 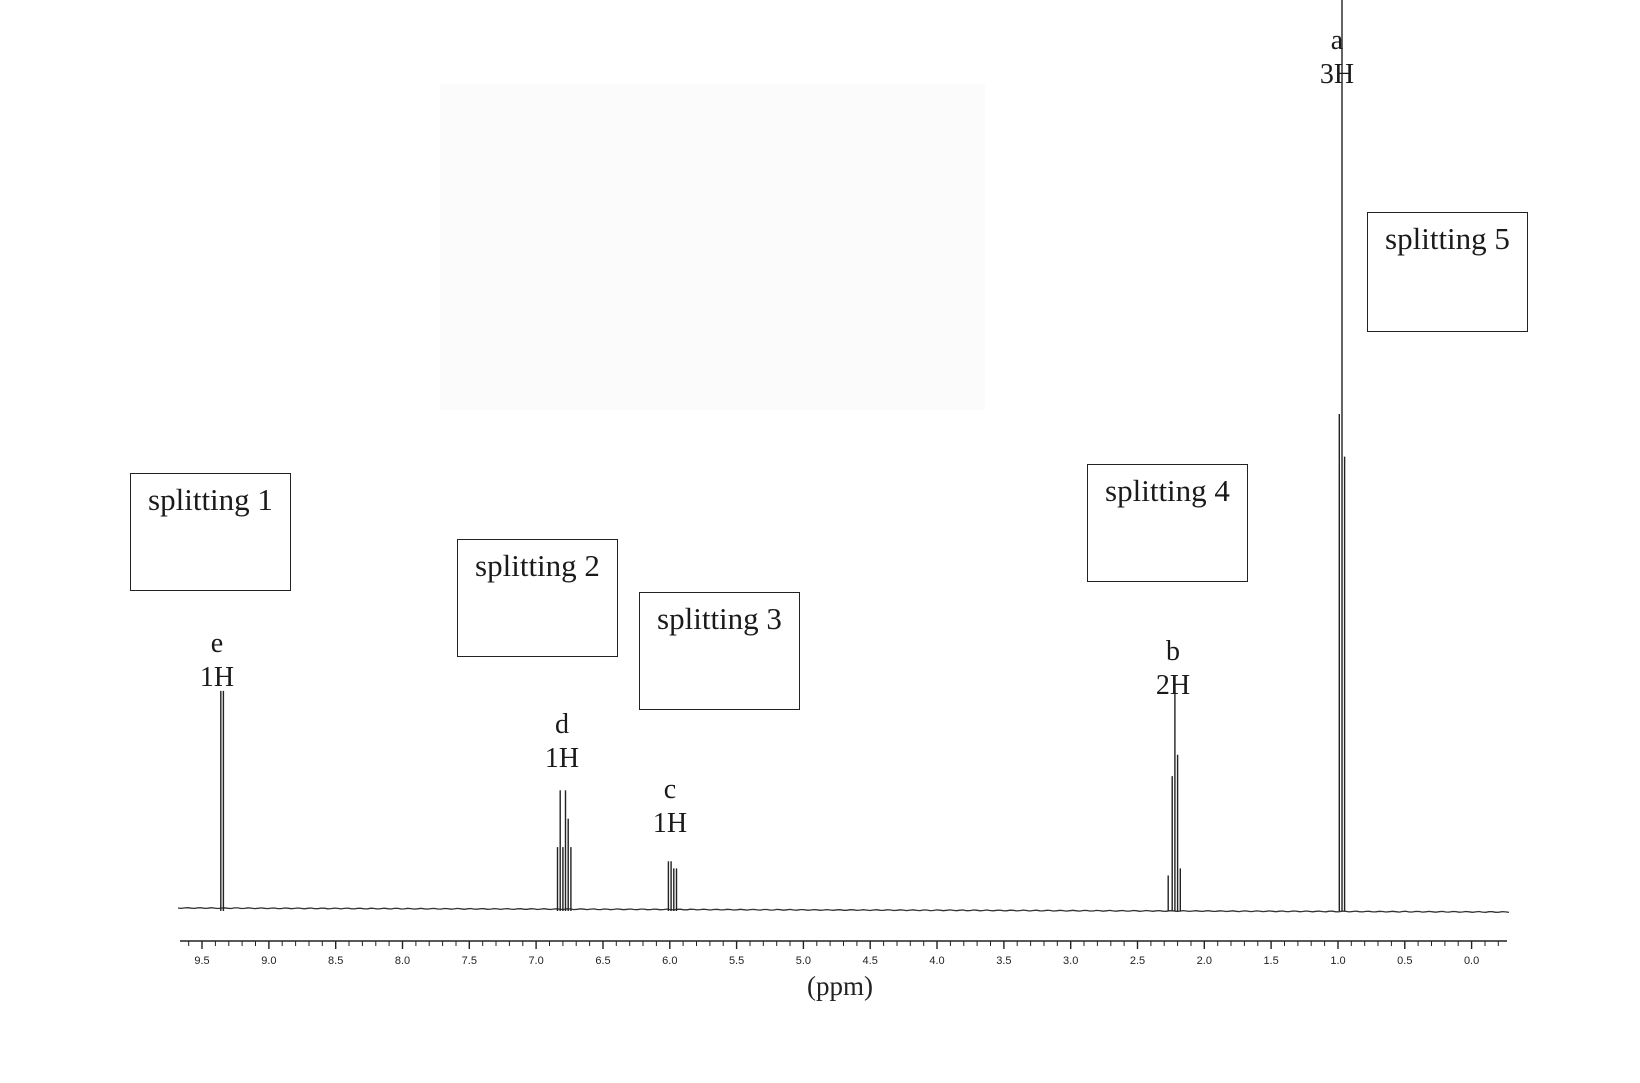 What do you see at coordinates (719, 618) in the screenshot?
I see `splitting-box-3-label: splitting 3` at bounding box center [719, 618].